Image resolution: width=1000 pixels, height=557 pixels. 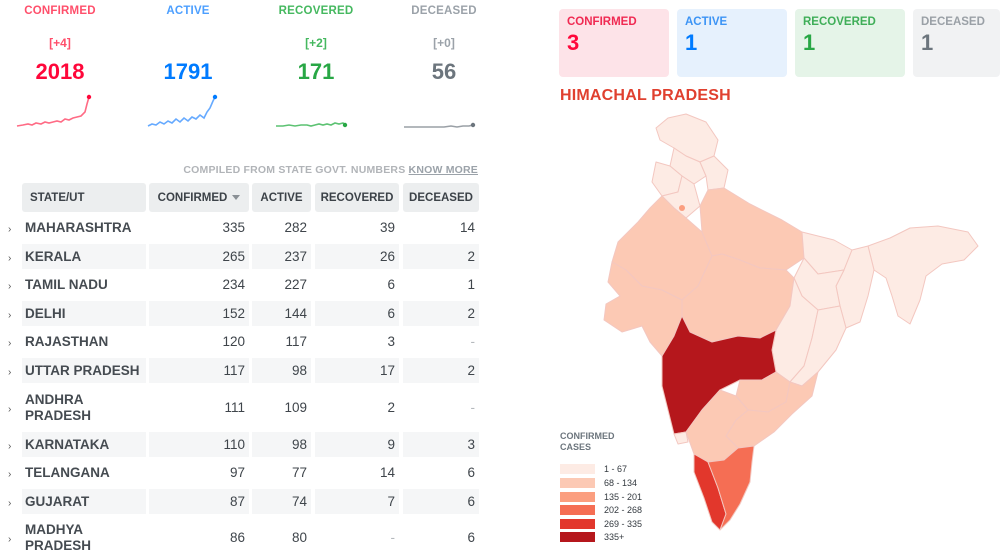 I want to click on table-row: › TAMIL NADU 234 227 6 1, so click(x=242, y=284).